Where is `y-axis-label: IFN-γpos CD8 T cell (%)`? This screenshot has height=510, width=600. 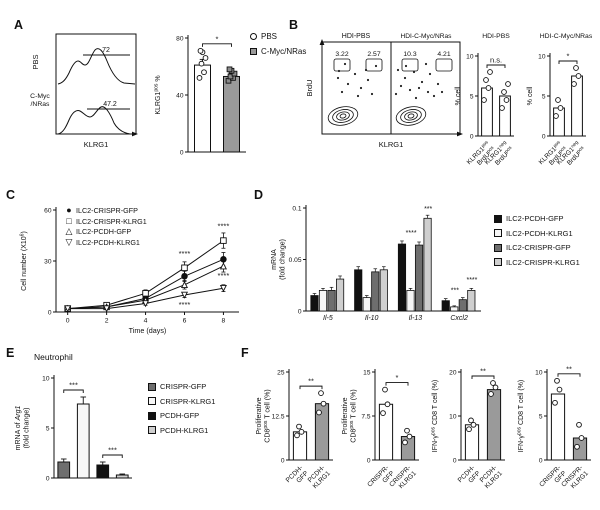 y-axis-label: IFN-γpos CD8 T cell (%) is located at coordinates (435, 416).